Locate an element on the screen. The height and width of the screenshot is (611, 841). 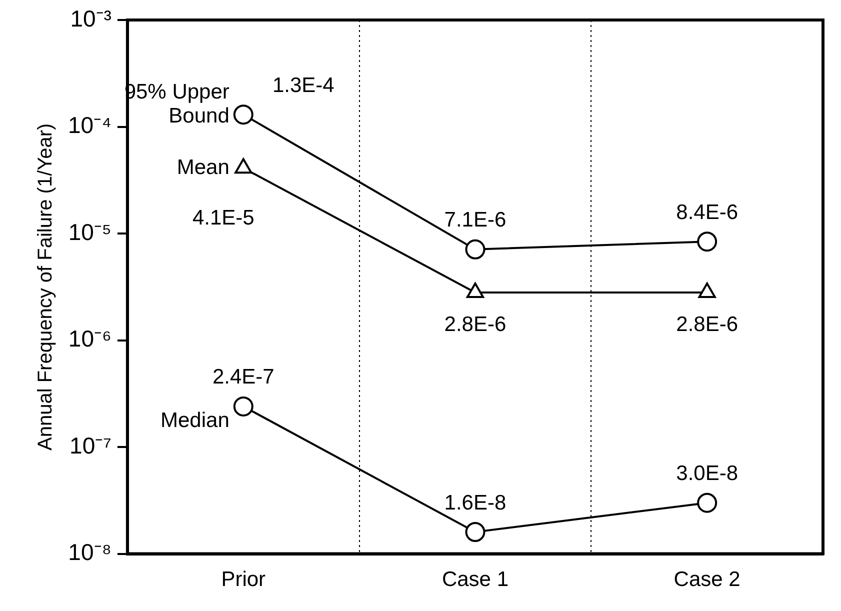
data-label: 2.4E-7 is located at coordinates (243, 377).